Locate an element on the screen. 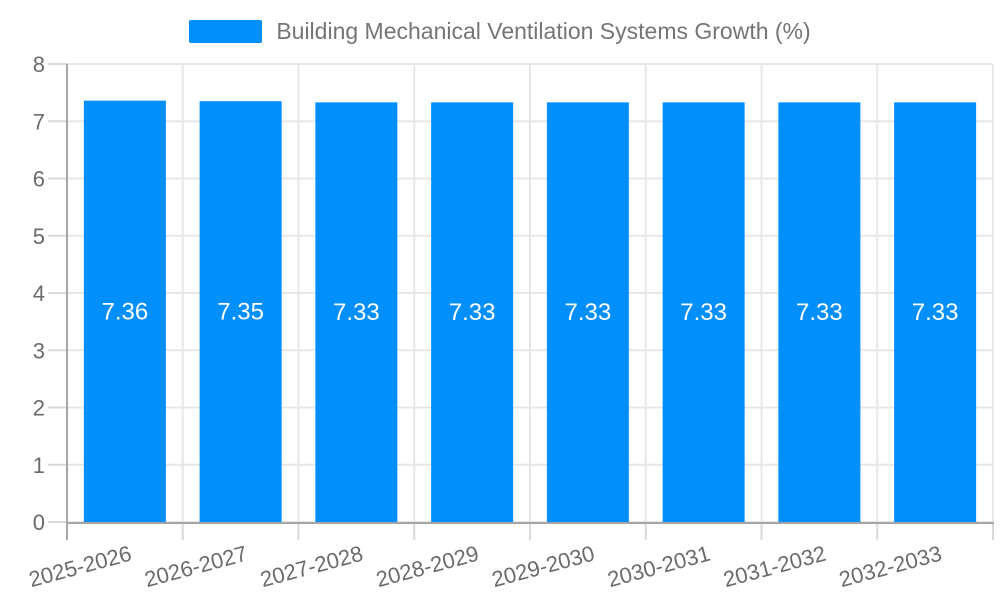 The width and height of the screenshot is (1000, 600). y-axis-label: 5 is located at coordinates (39, 236).